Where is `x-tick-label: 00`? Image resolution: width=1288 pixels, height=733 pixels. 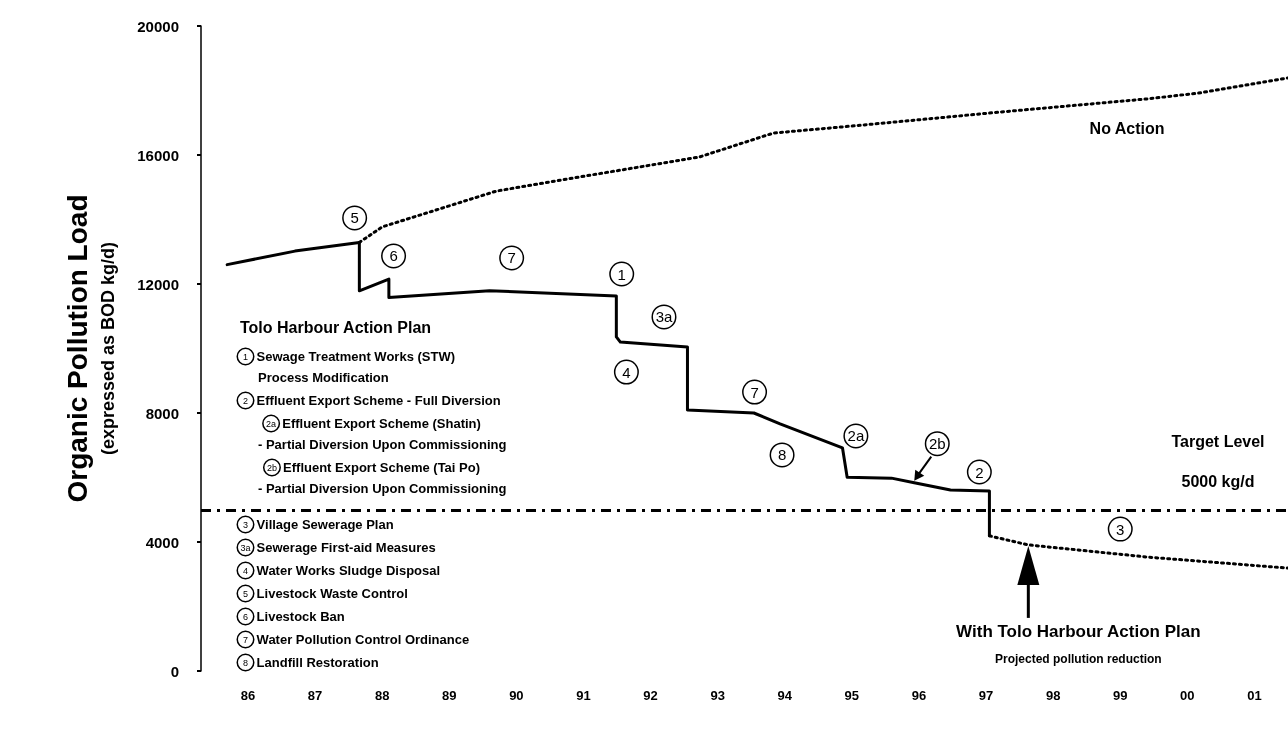 x-tick-label: 00 is located at coordinates (1187, 695).